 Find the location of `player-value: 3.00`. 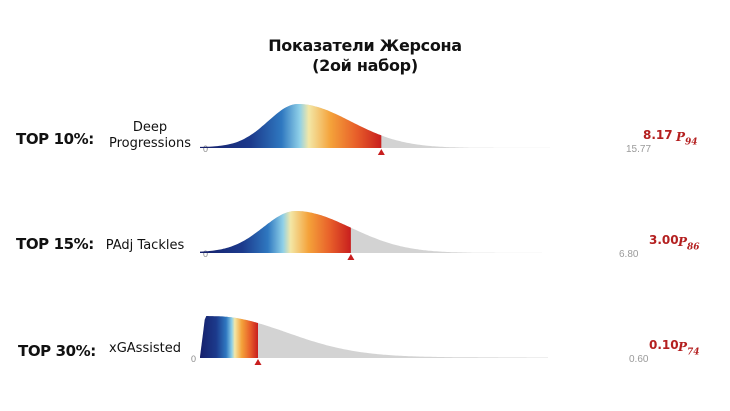

player-value: 3.00 is located at coordinates (664, 240).